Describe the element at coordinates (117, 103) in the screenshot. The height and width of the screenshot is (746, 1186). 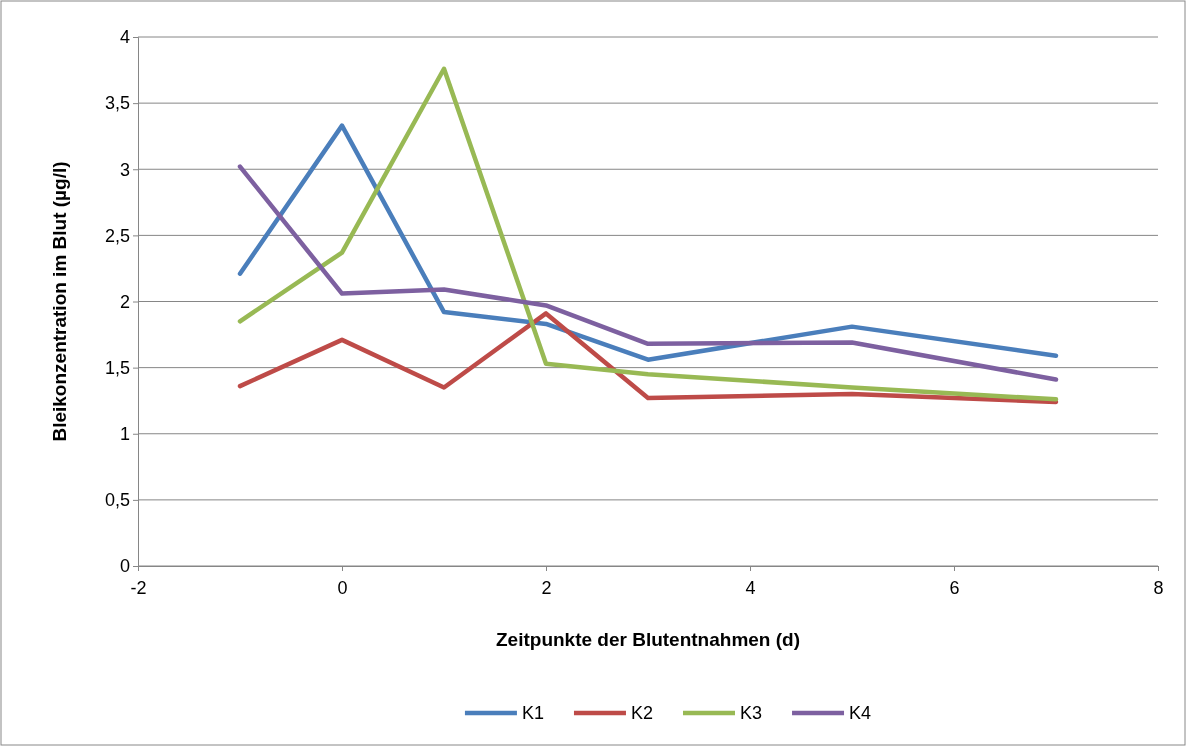
I see `y-tick-label: 3,5` at that location.